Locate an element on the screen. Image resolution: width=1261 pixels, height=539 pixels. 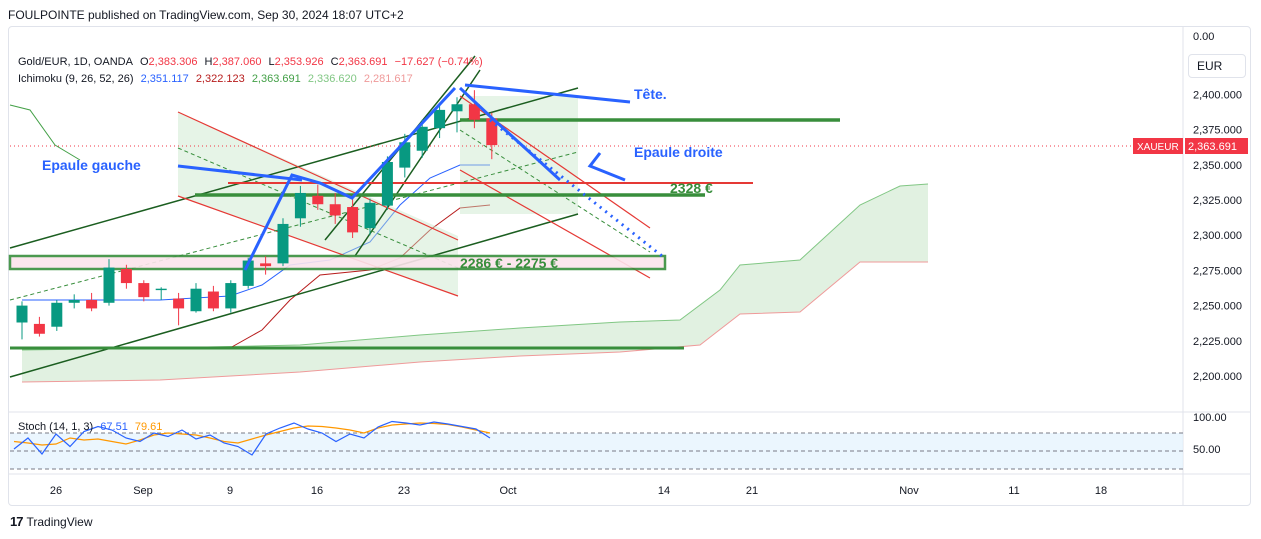
yaxis-top-label: 0.00 is located at coordinates (1203, 37).